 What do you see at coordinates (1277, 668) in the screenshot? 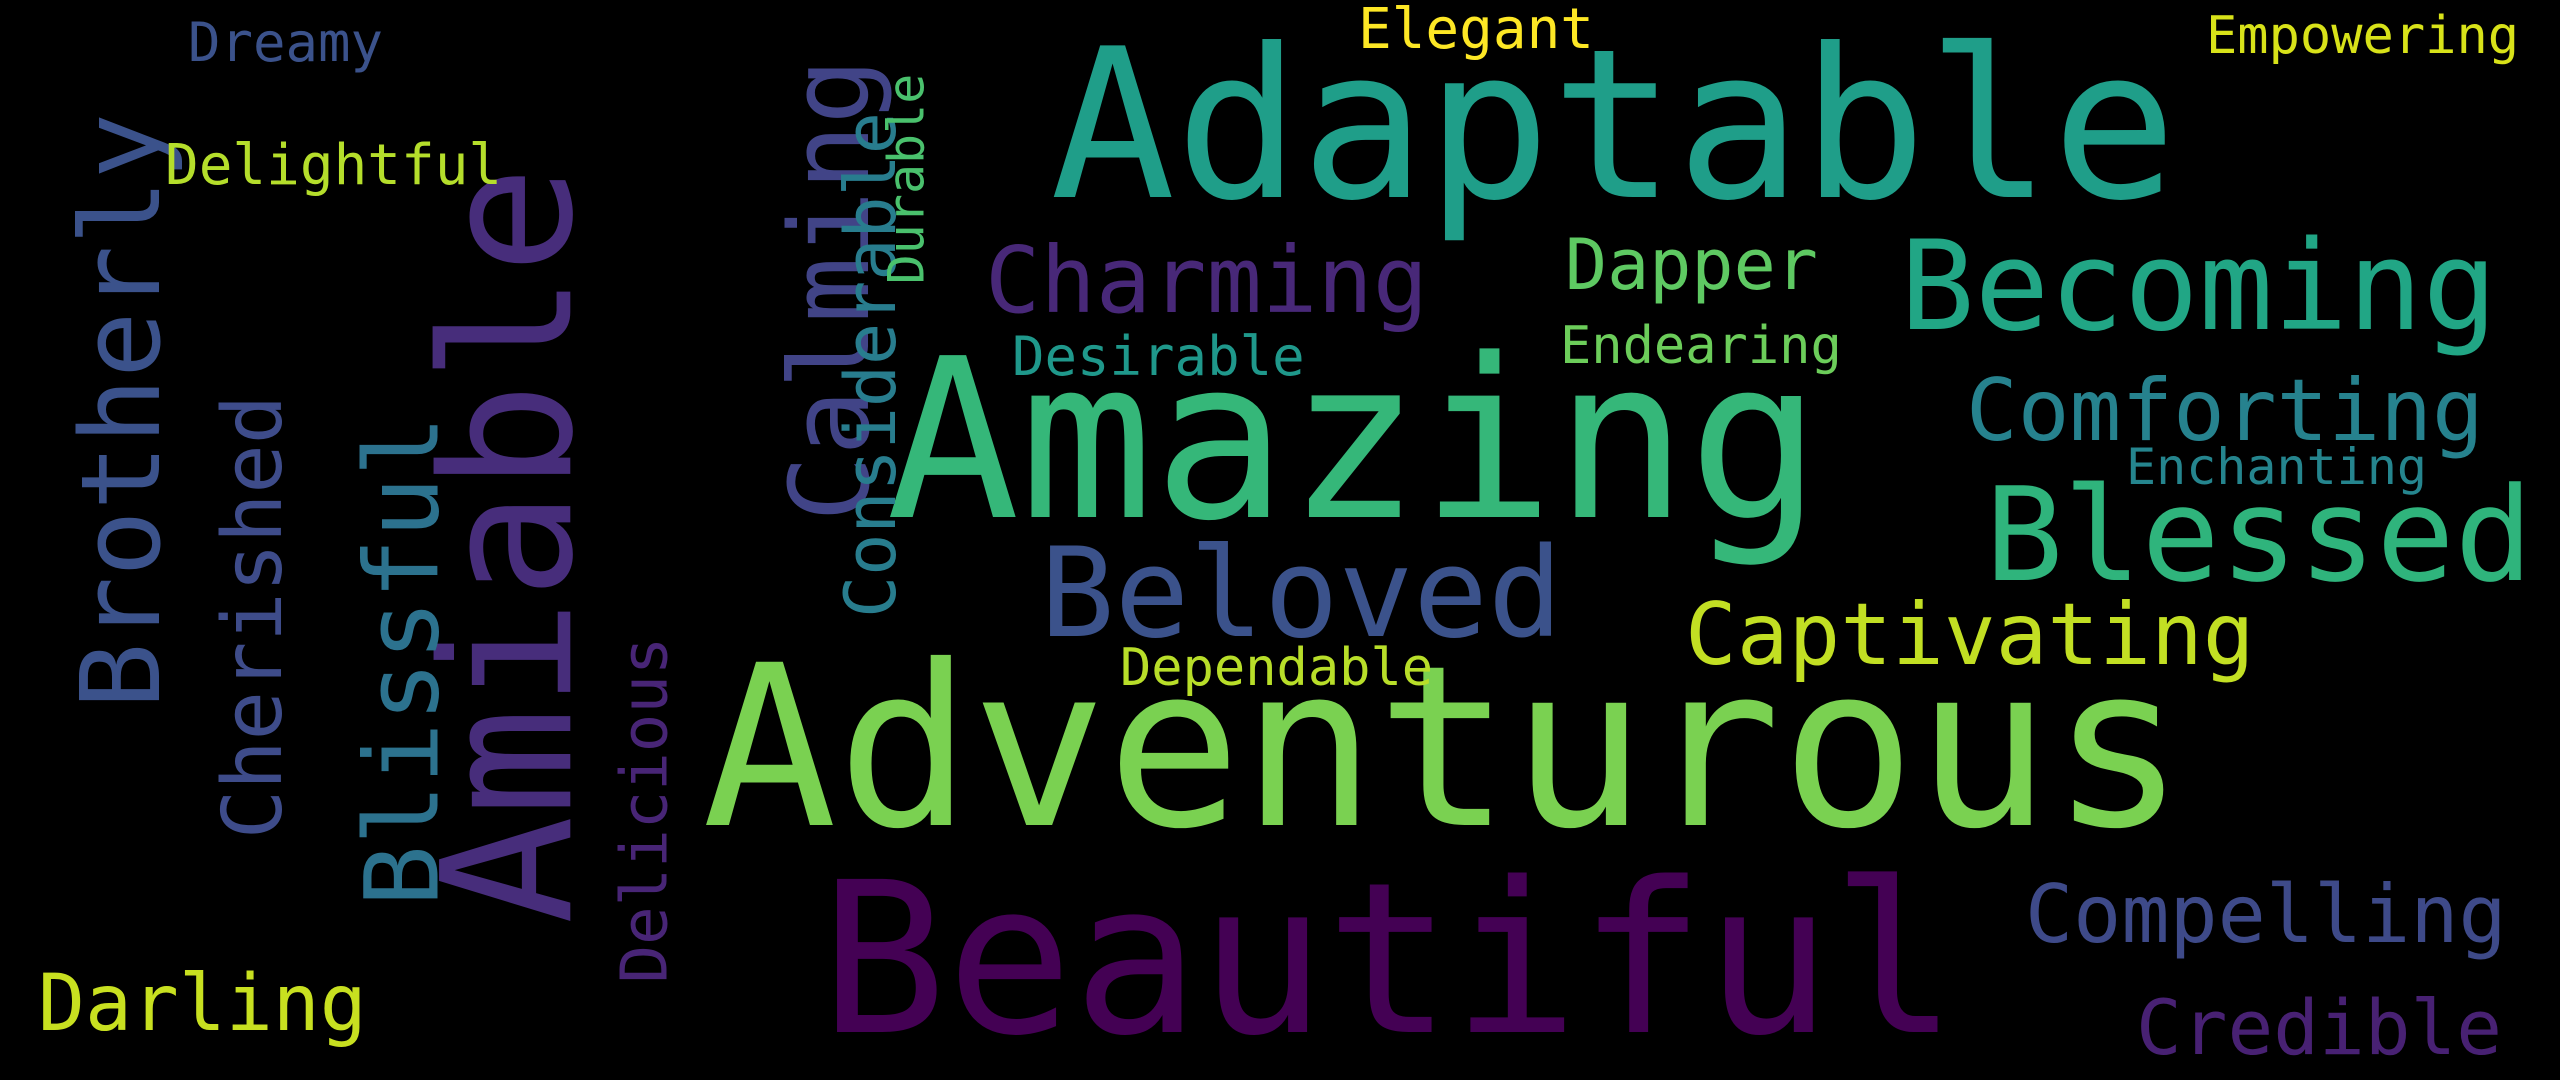
I see `word-dependable: Dependable` at bounding box center [1277, 668].